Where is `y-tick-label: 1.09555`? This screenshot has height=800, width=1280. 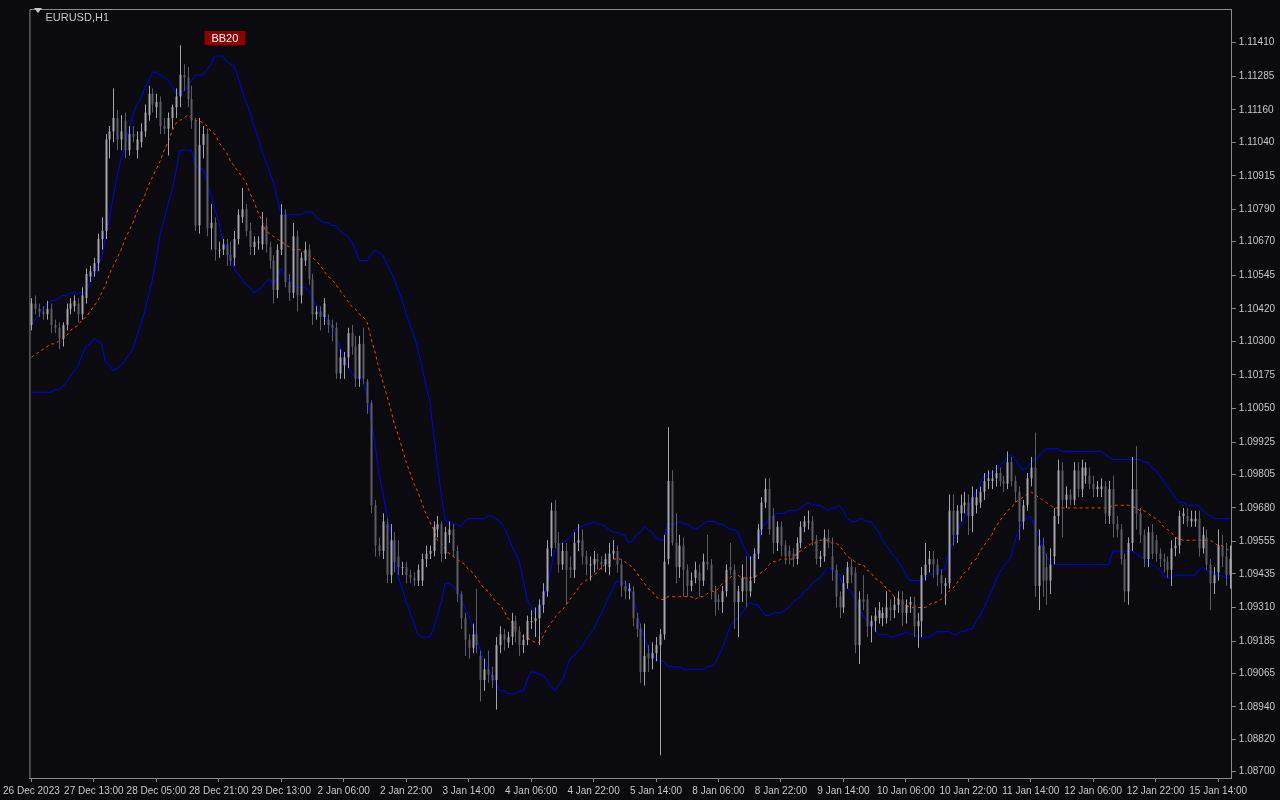
y-tick-label: 1.09555 is located at coordinates (1257, 541).